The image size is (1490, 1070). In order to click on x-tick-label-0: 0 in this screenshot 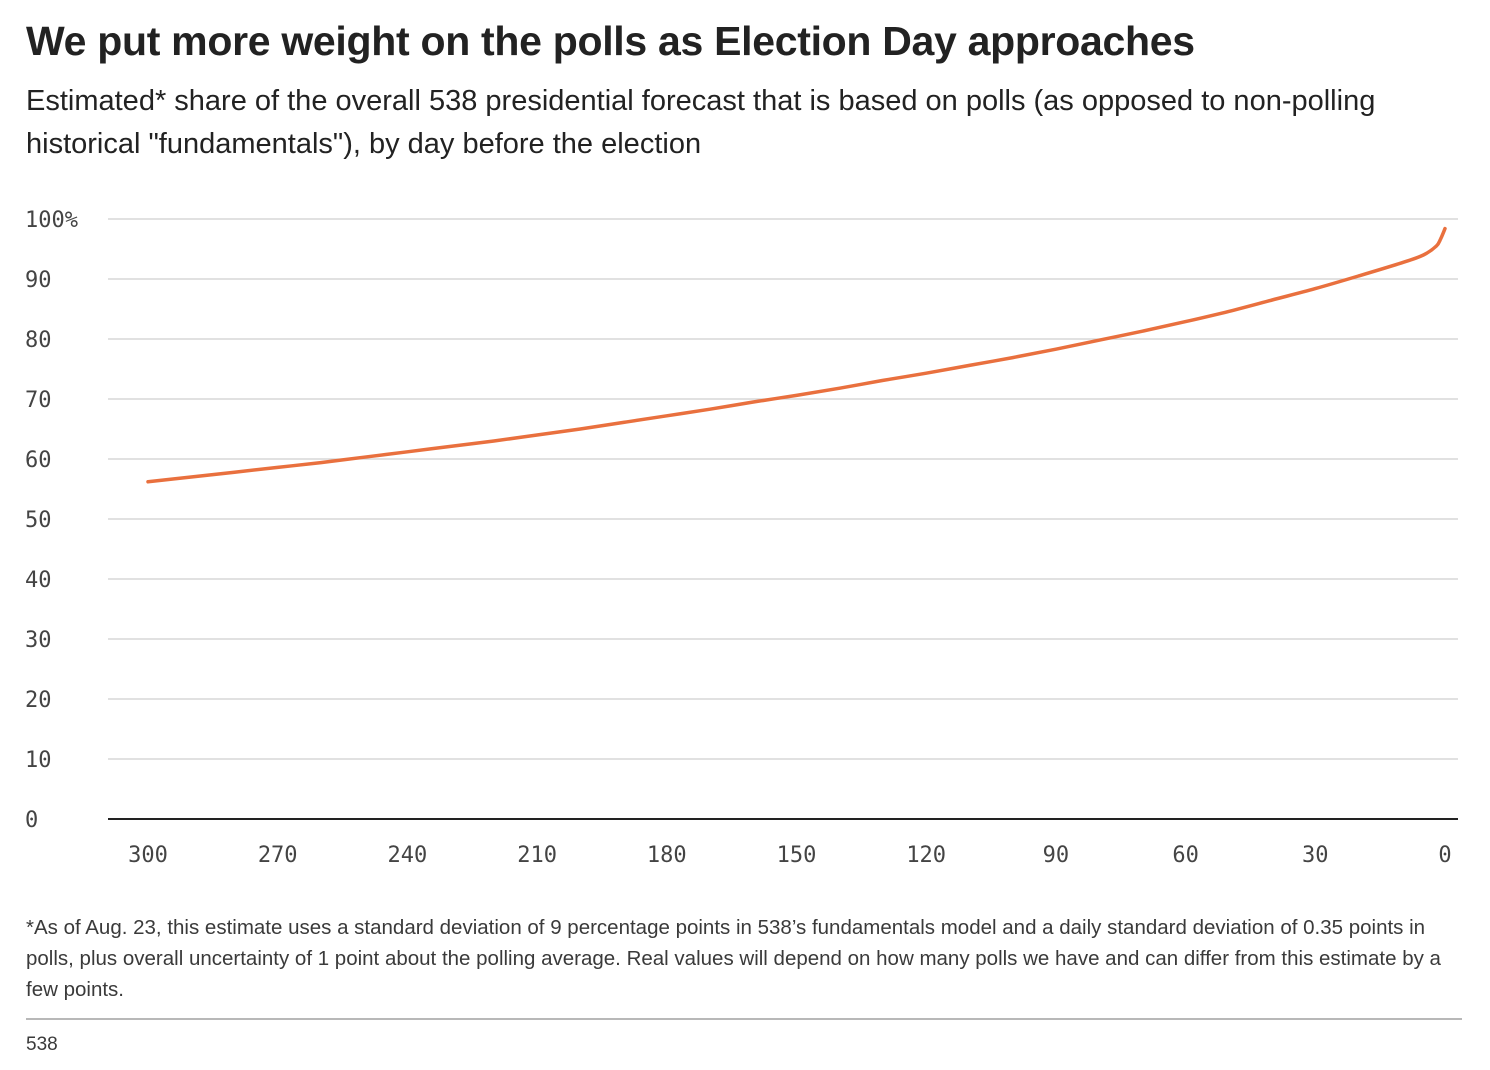, I will do `click(1444, 855)`.